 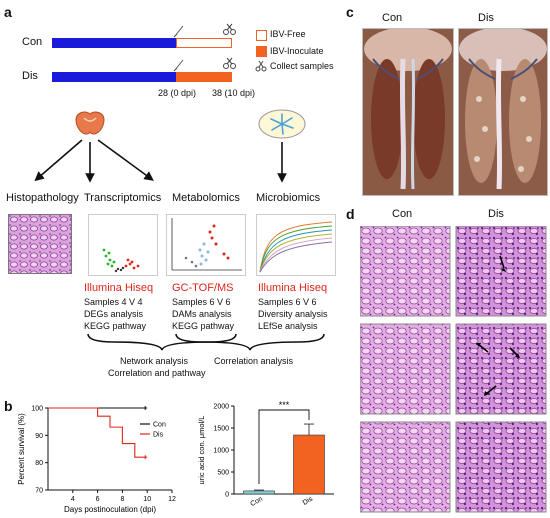 I want to click on con-free-bar, so click(x=204, y=43).